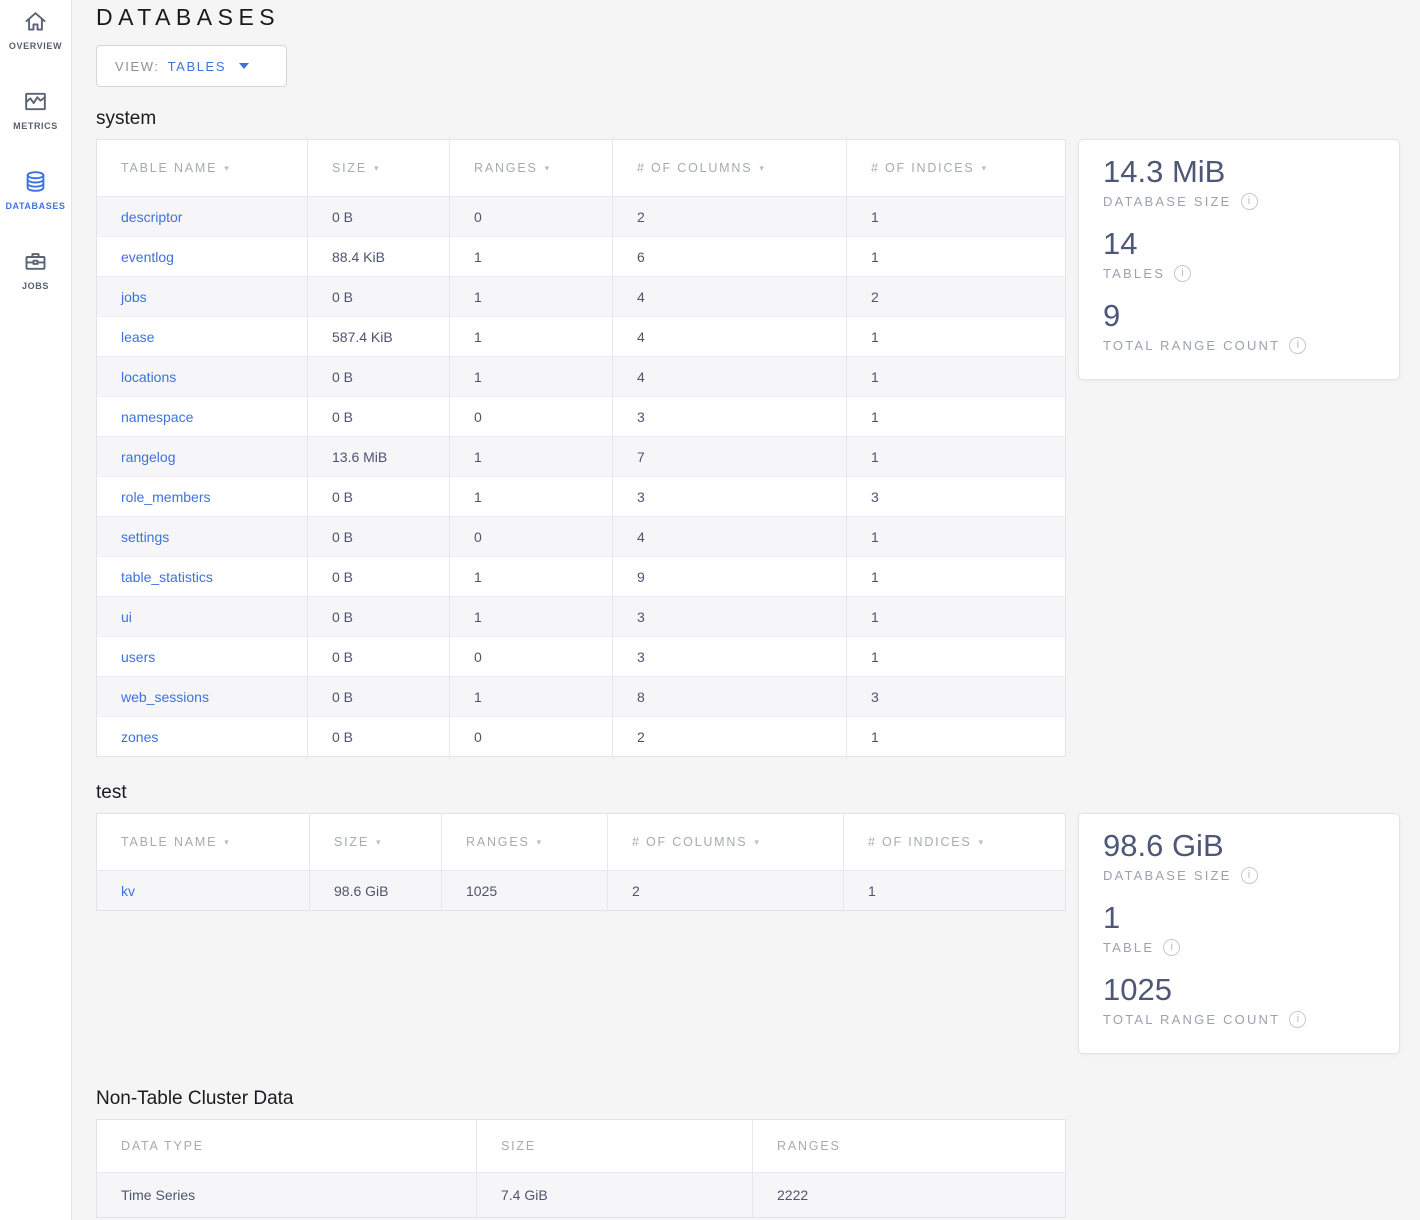  I want to click on table-name-link: settings, so click(145, 536).